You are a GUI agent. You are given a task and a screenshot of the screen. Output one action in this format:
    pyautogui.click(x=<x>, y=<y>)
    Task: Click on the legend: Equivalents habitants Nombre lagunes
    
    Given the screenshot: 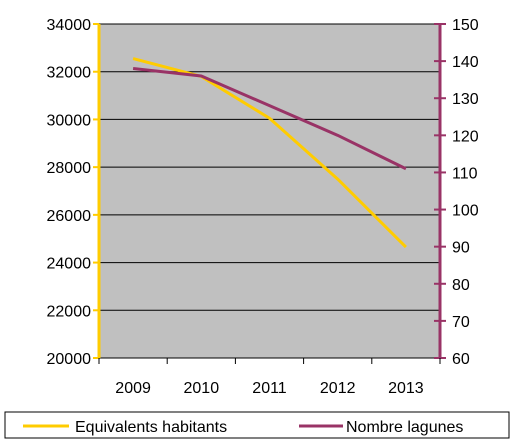 What is the action you would take?
    pyautogui.click(x=257, y=425)
    